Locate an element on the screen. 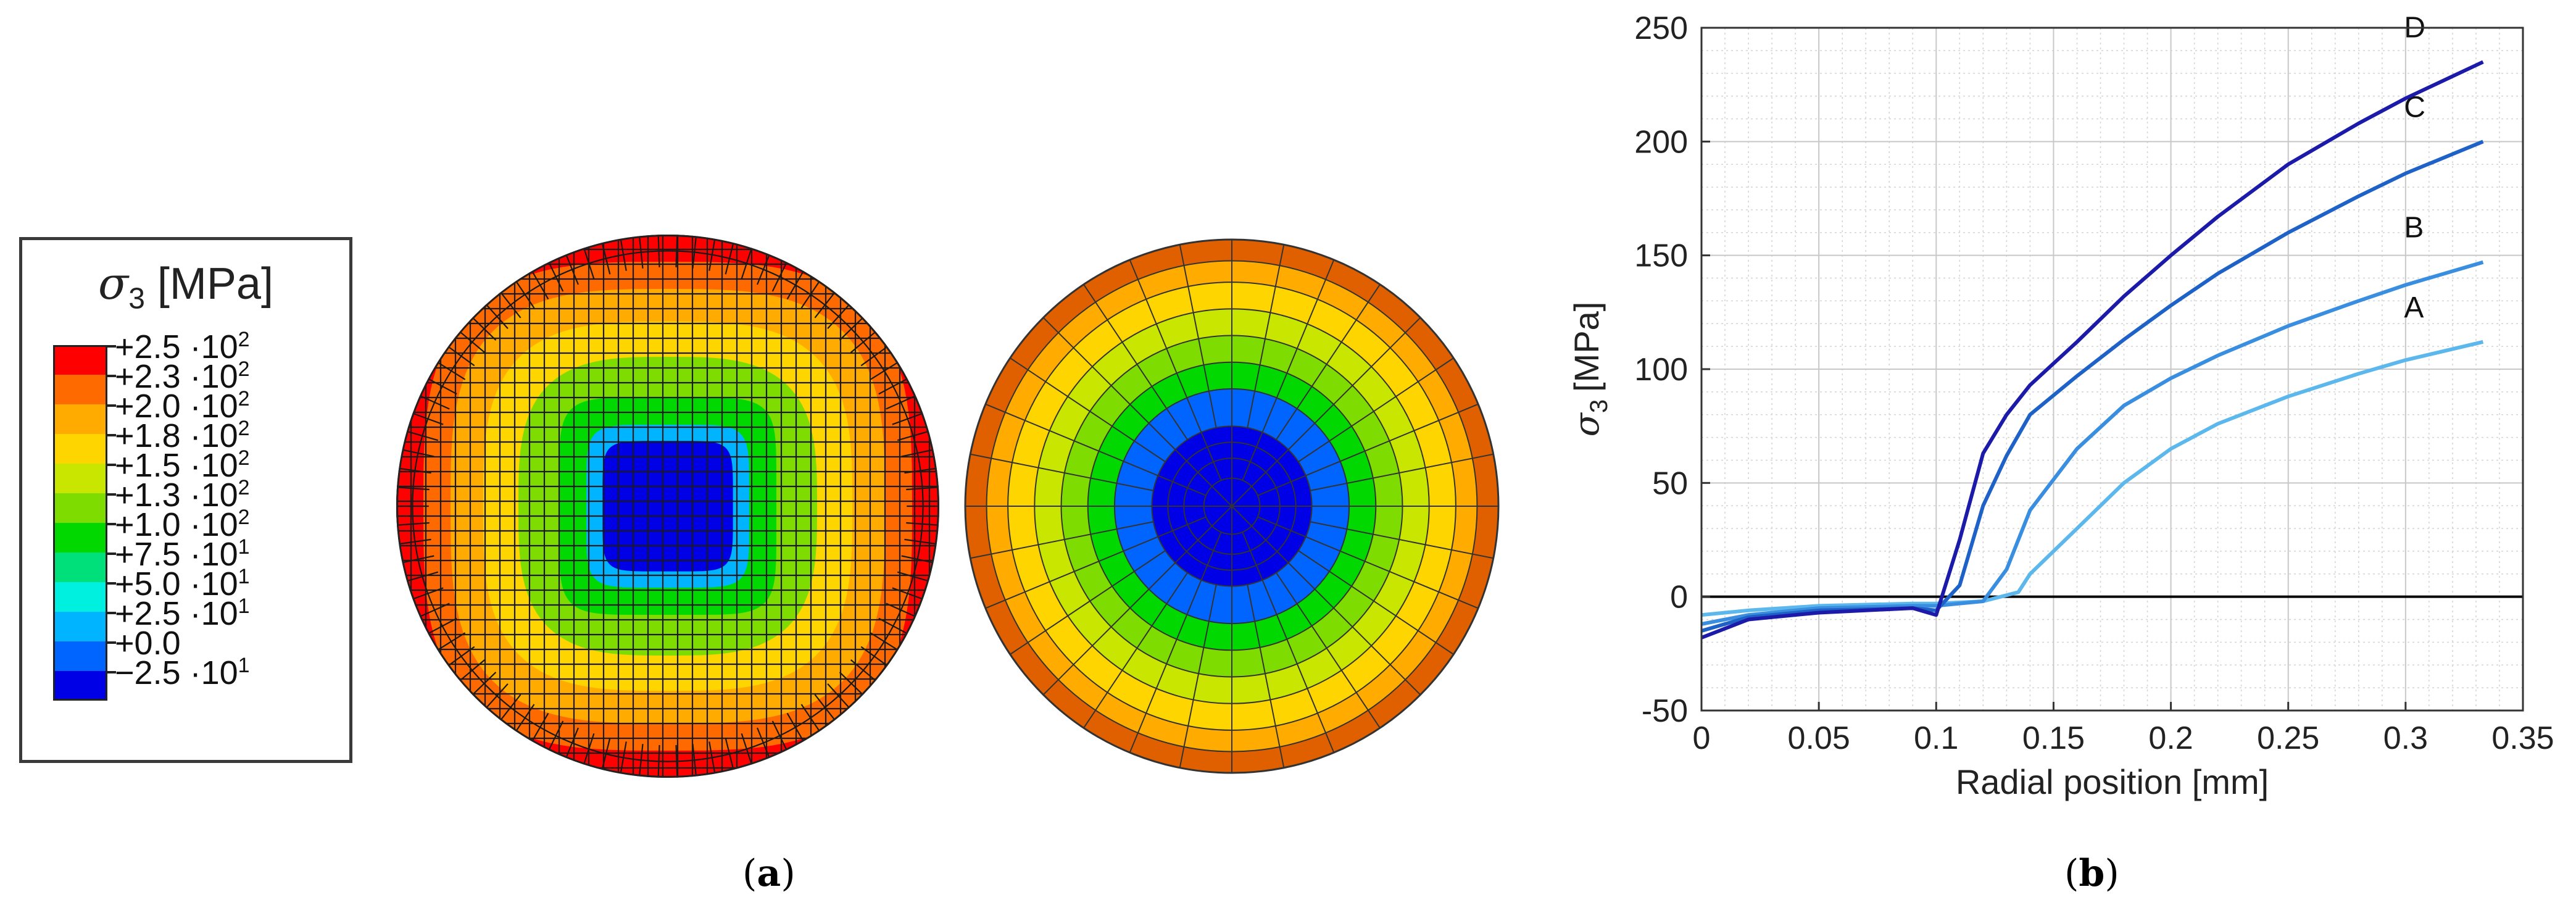 The height and width of the screenshot is (913, 2576). legend-label: +1.0 ·102 is located at coordinates (182, 524).